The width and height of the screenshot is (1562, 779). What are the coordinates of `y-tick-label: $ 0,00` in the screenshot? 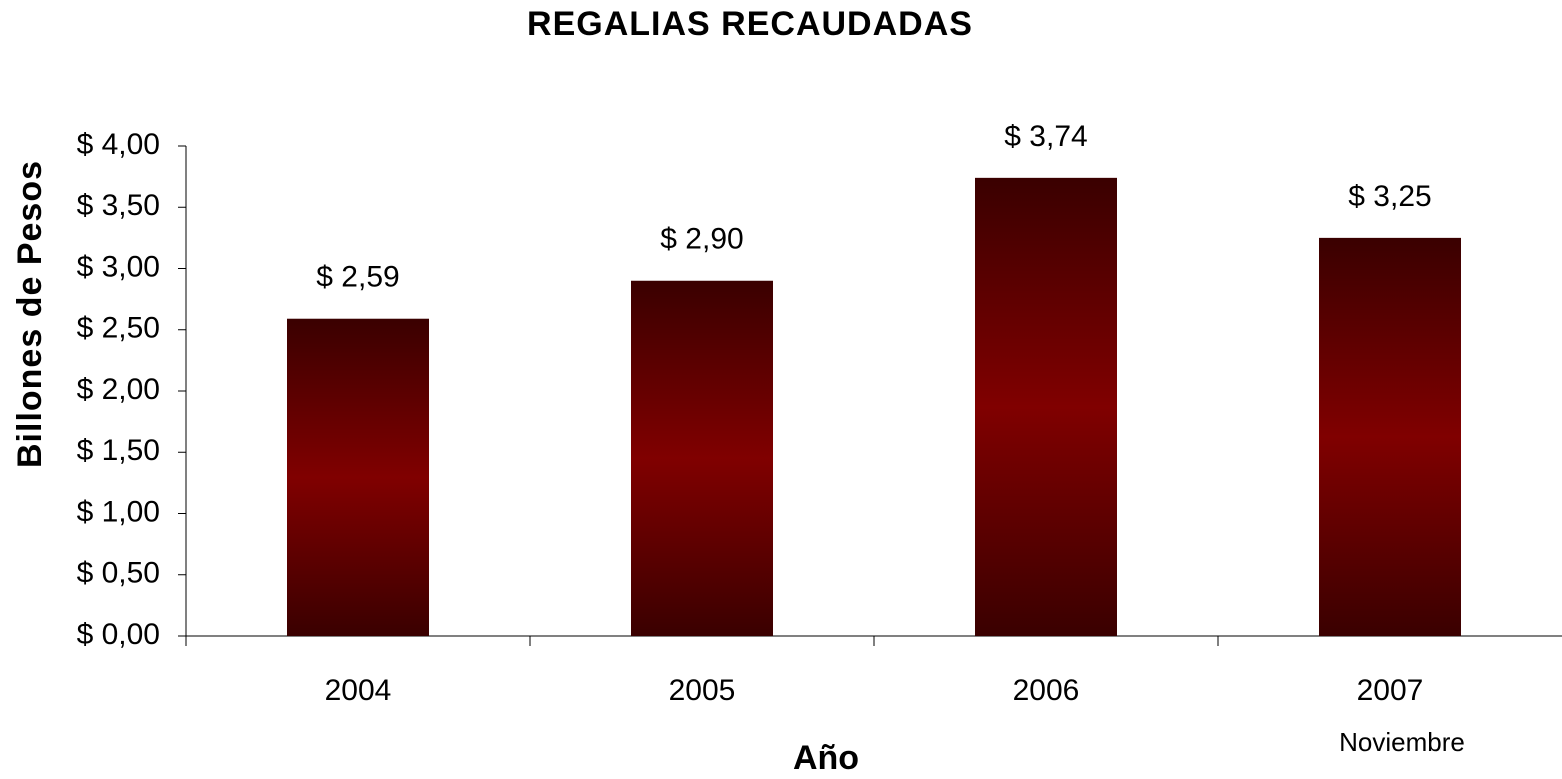 It's located at (118, 634).